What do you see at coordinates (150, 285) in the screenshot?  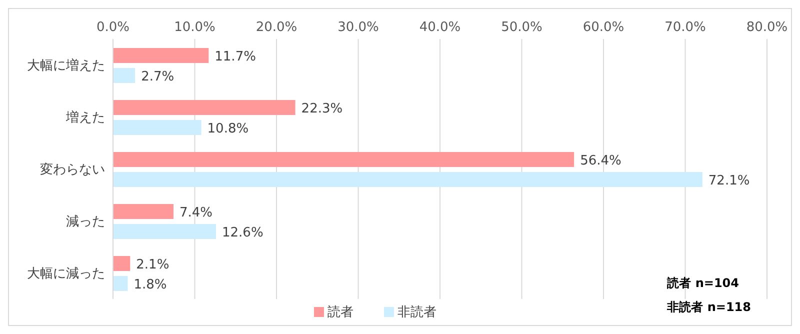 I see `data-label: 1.8%` at bounding box center [150, 285].